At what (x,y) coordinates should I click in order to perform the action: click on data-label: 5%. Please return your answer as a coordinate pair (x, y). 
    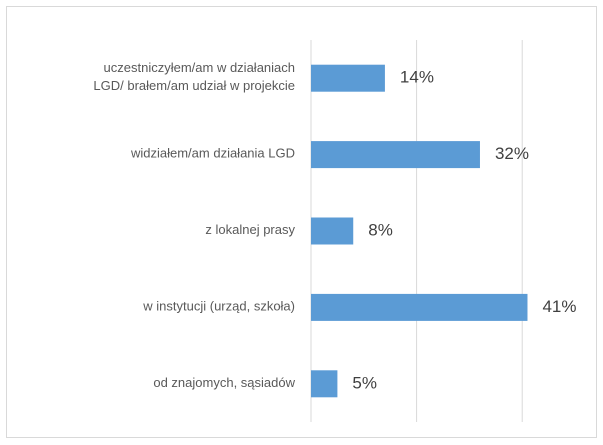
    Looking at the image, I should click on (364, 382).